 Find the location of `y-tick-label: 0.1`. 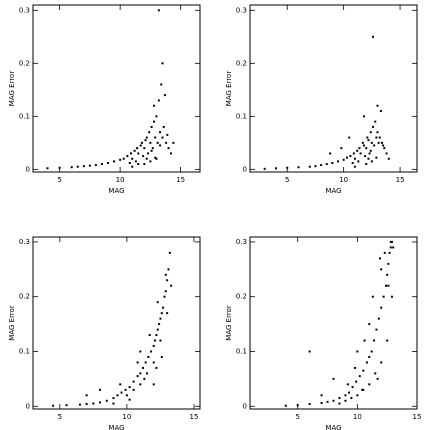

y-tick-label: 0.1 is located at coordinates (24, 351).